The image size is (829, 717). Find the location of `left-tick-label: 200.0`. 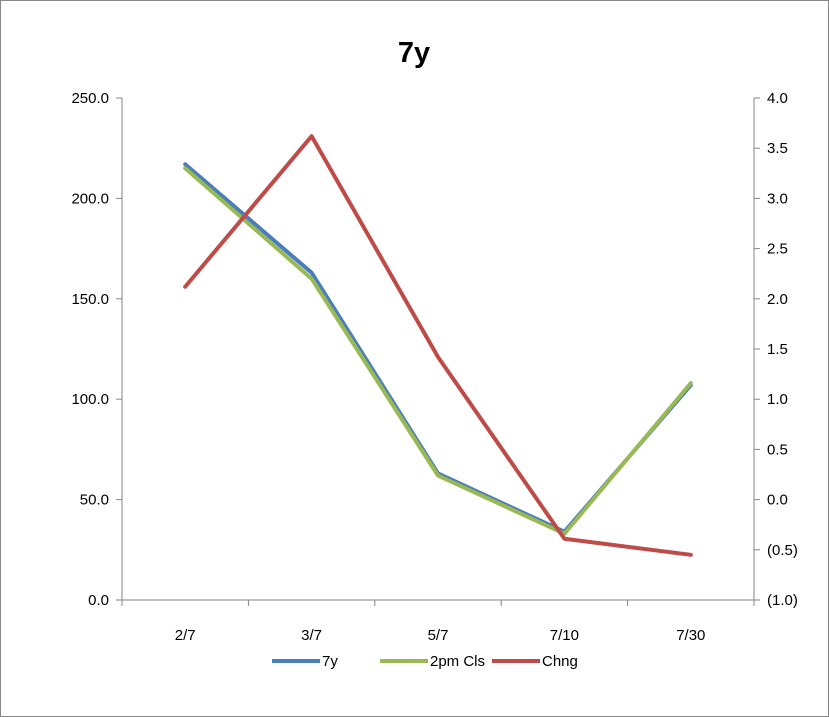

left-tick-label: 200.0 is located at coordinates (90, 198).